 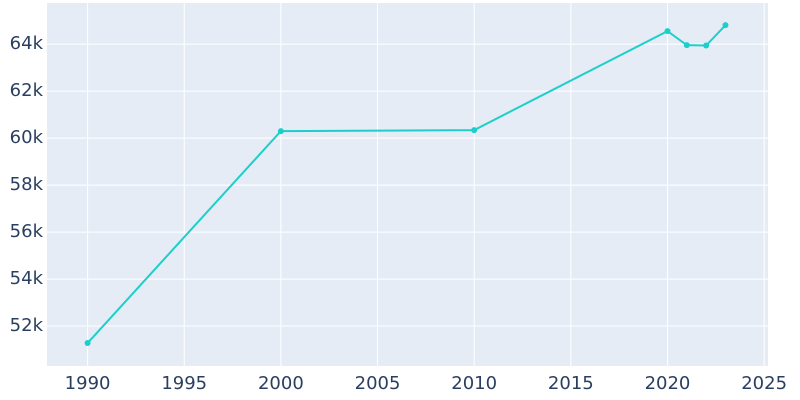 What do you see at coordinates (668, 383) in the screenshot?
I see `x-tick-label: 2020` at bounding box center [668, 383].